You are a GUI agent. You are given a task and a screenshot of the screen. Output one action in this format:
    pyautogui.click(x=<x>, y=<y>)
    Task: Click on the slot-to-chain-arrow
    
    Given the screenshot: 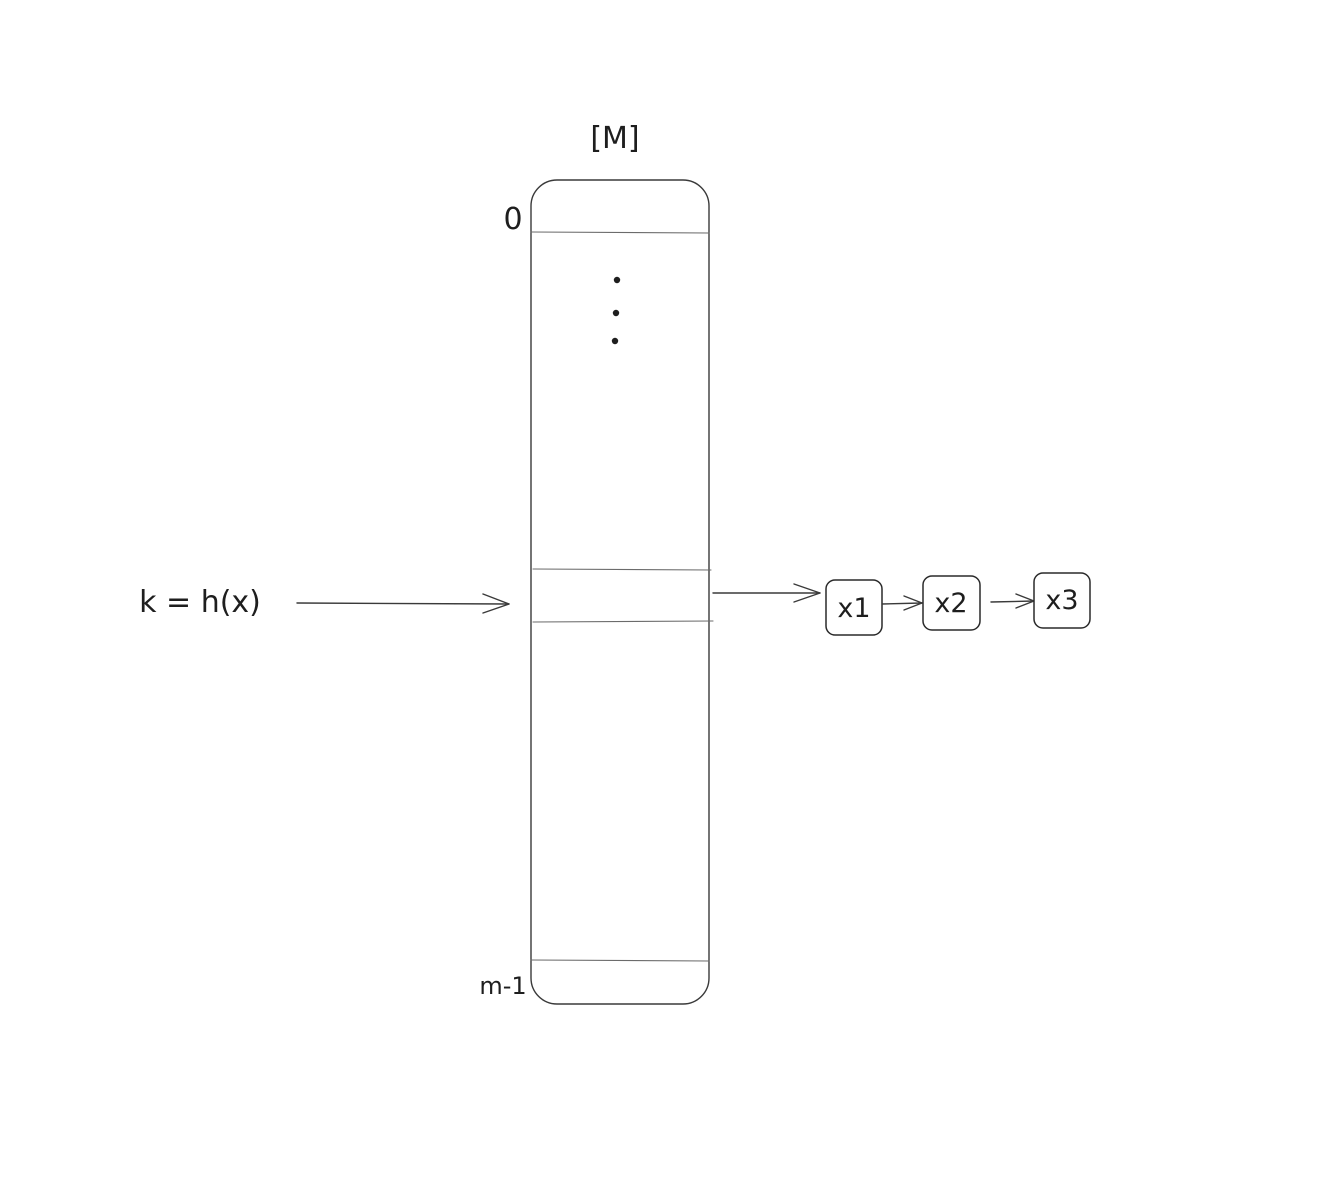 What is the action you would take?
    pyautogui.click(x=766, y=593)
    